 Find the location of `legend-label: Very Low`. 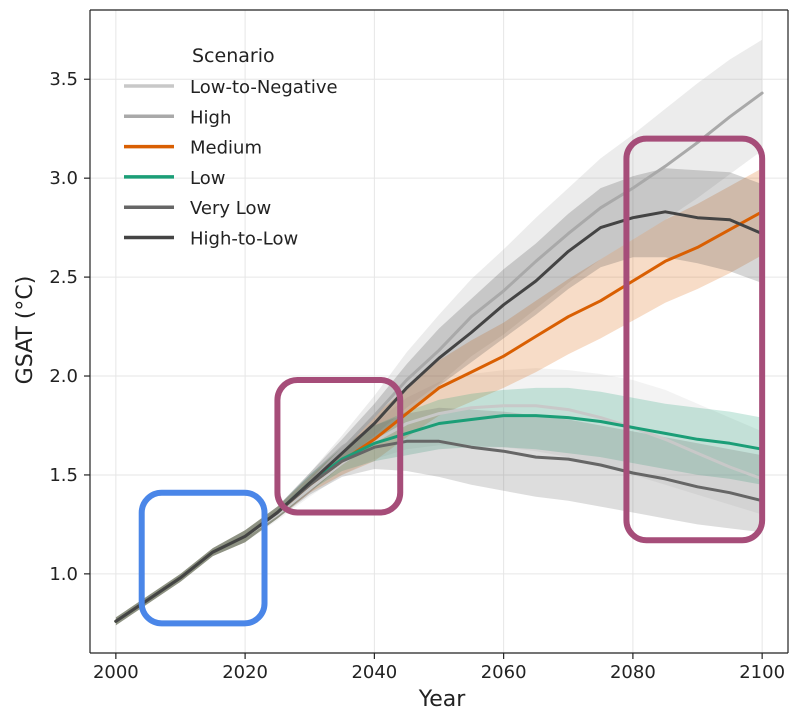

legend-label: Very Low is located at coordinates (230, 208).